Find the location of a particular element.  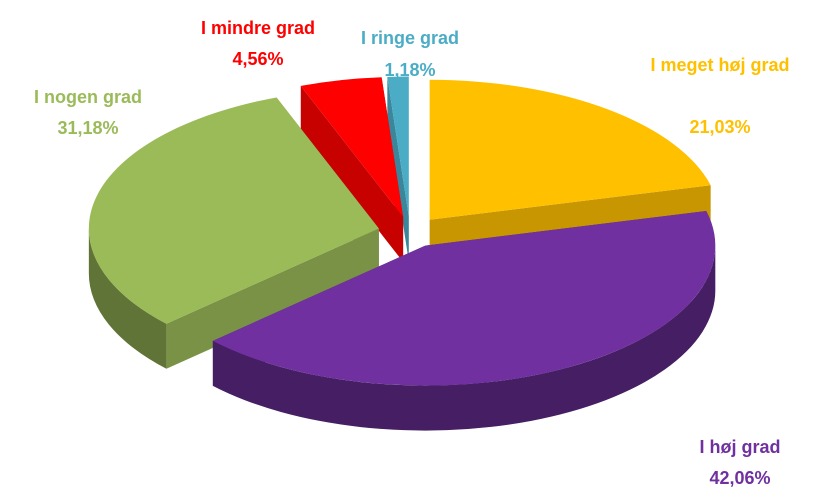

slice-label: I meget høj grad is located at coordinates (720, 65).